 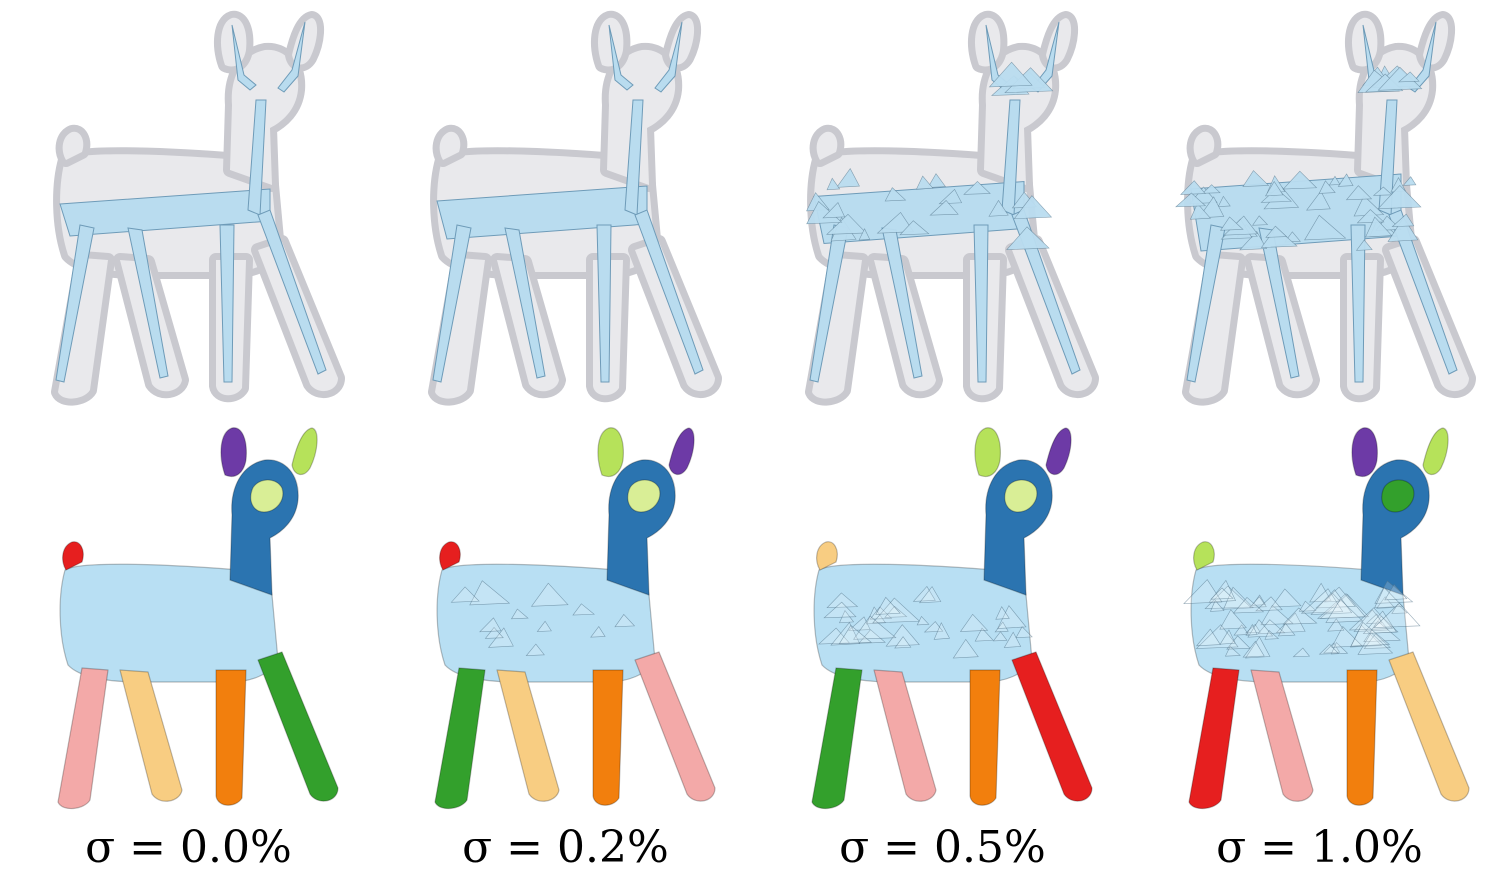 I want to click on caption-sigma-1: σ = 0.2%, so click(x=565, y=847).